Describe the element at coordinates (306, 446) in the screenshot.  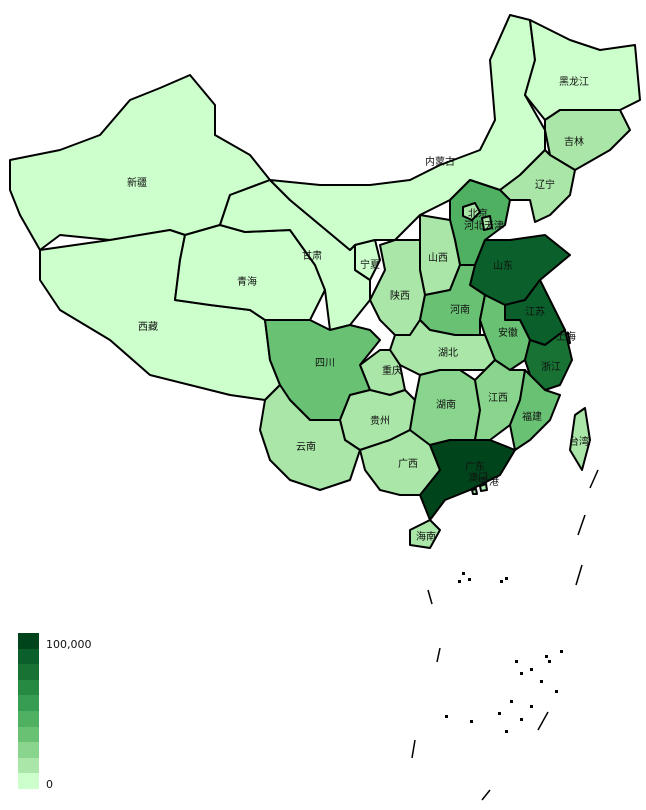
I see `province-label: 云南` at that location.